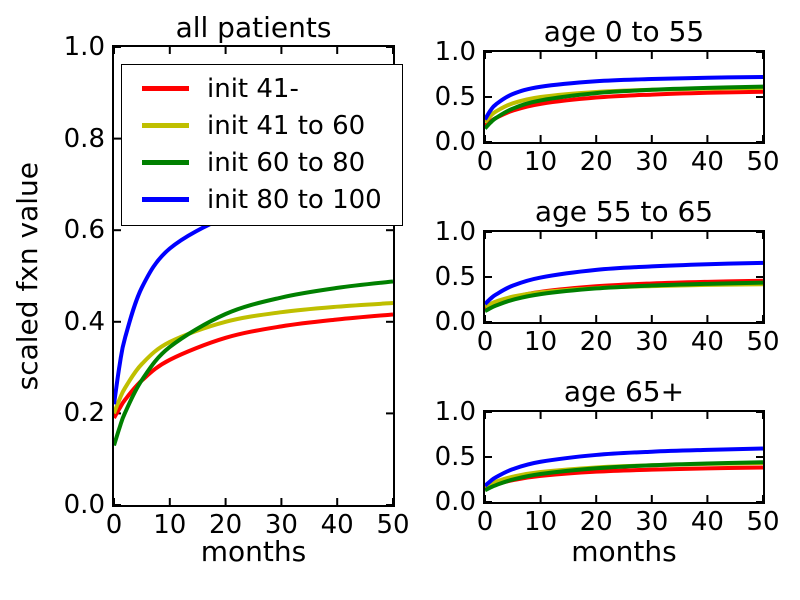 This screenshot has width=800, height=600. Describe the element at coordinates (84, 321) in the screenshot. I see `y-tick-label: 0.4` at that location.